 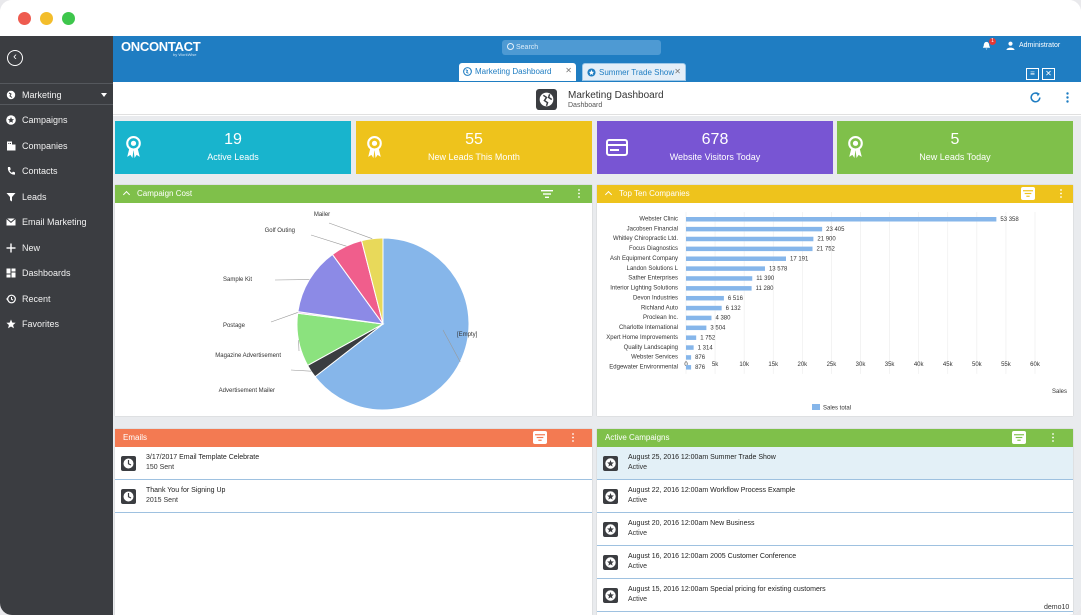 I want to click on close-window-button, so click(x=24, y=18).